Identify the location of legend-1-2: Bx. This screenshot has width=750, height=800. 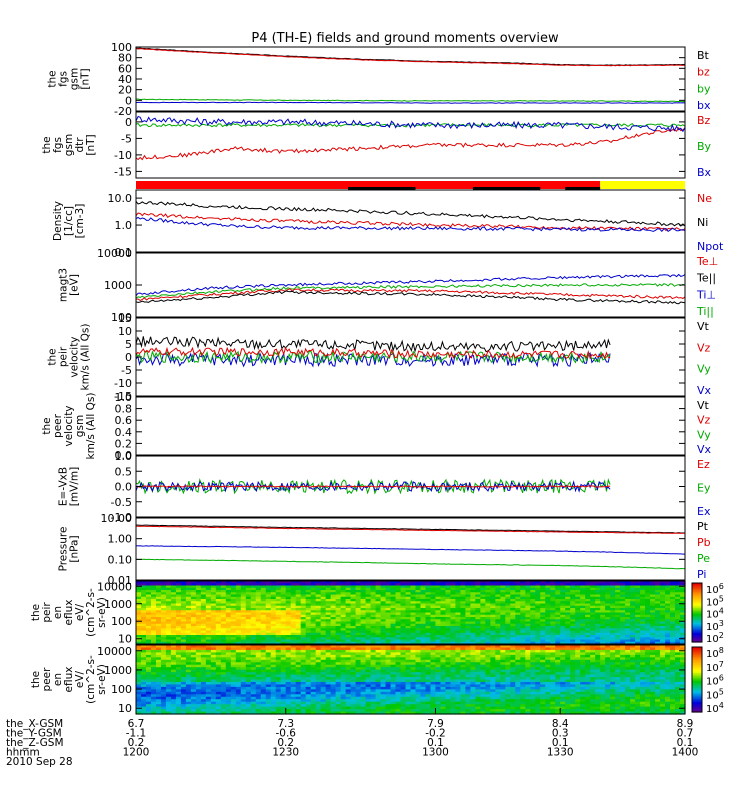
(704, 172).